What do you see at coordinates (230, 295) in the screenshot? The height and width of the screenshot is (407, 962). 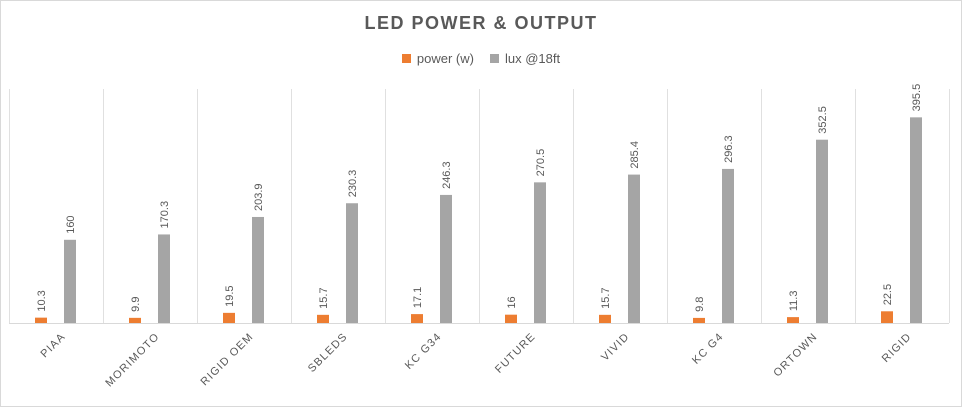 I see `data-label-power: 19.5` at bounding box center [230, 295].